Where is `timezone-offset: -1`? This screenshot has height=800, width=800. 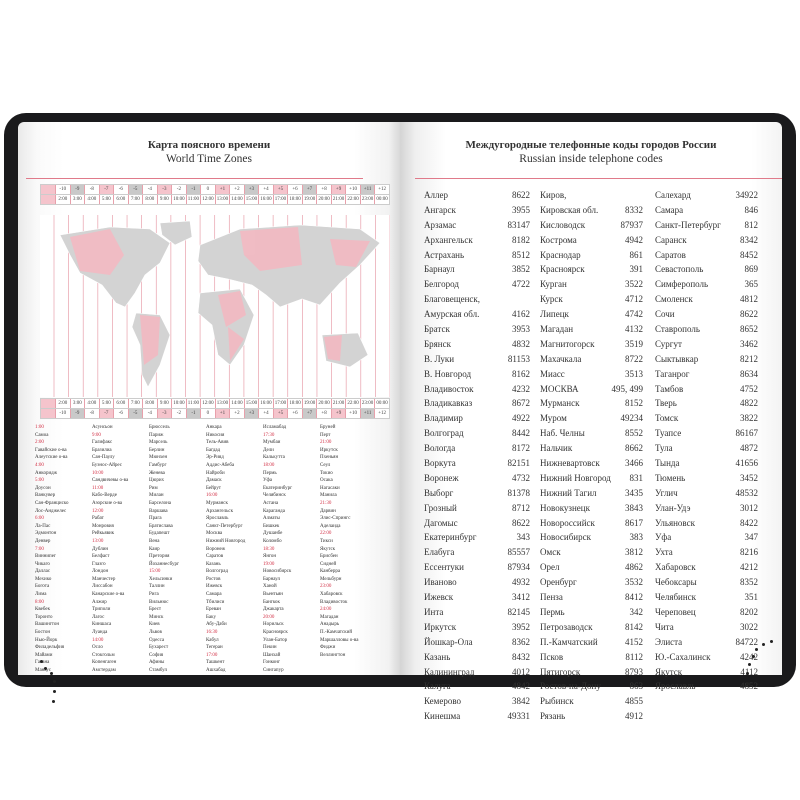
timezone-offset: -1 is located at coordinates (193, 189).